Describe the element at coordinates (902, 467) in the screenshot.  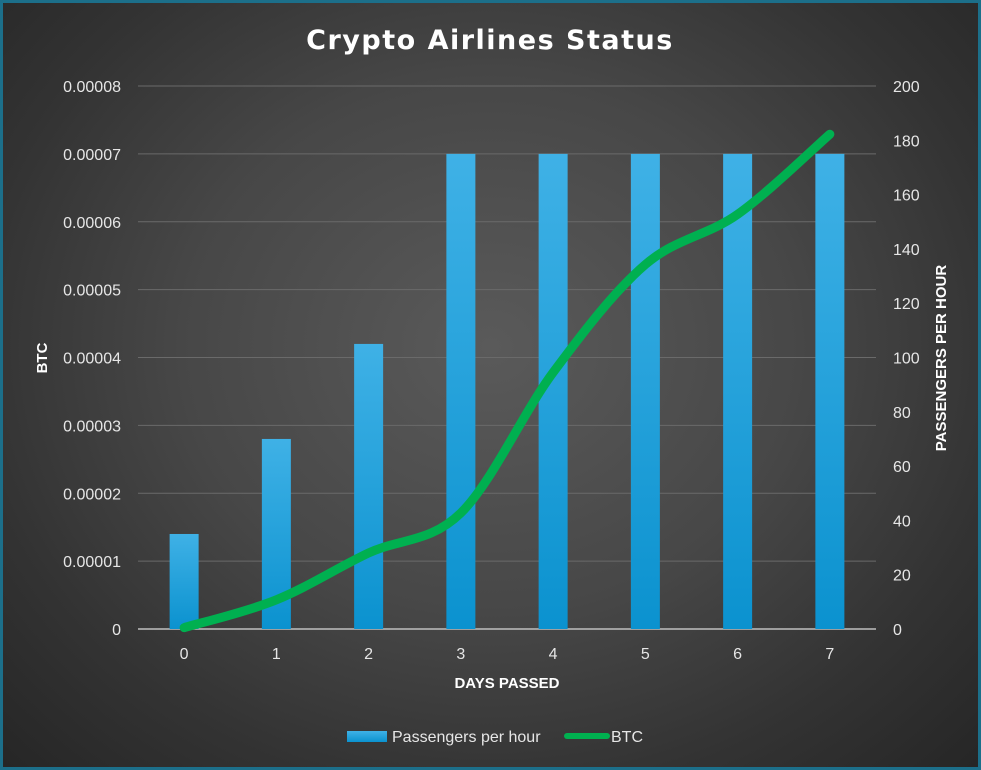
I see `right-tick-label: 60` at that location.